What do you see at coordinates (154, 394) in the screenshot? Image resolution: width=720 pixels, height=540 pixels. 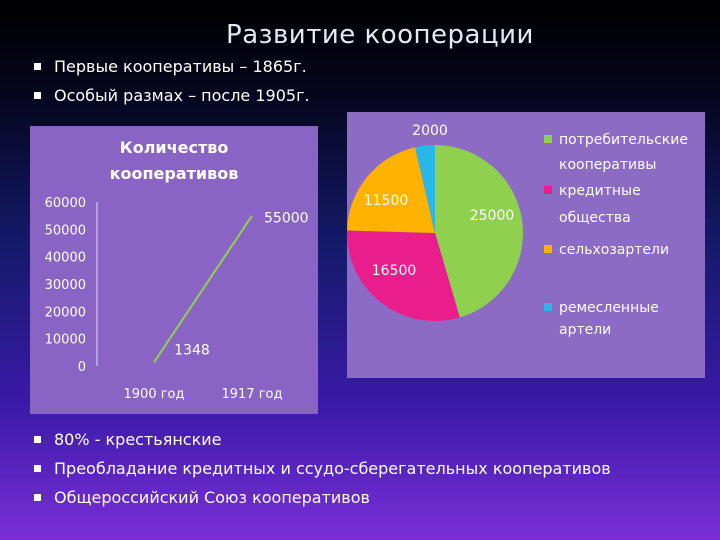 I see `x-category-label: 1900 год` at bounding box center [154, 394].